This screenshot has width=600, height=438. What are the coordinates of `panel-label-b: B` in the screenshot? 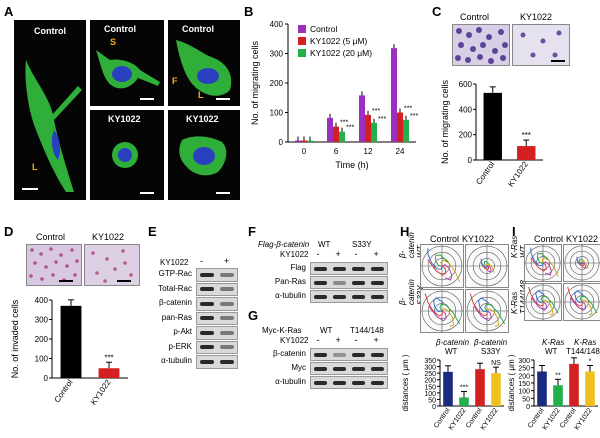 It's located at (249, 11).